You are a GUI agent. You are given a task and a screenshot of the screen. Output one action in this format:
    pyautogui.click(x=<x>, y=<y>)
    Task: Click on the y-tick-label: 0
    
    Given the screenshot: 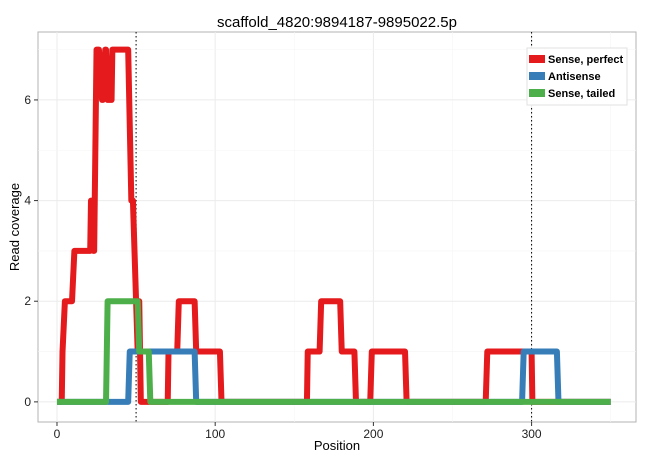 What is the action you would take?
    pyautogui.click(x=27, y=402)
    